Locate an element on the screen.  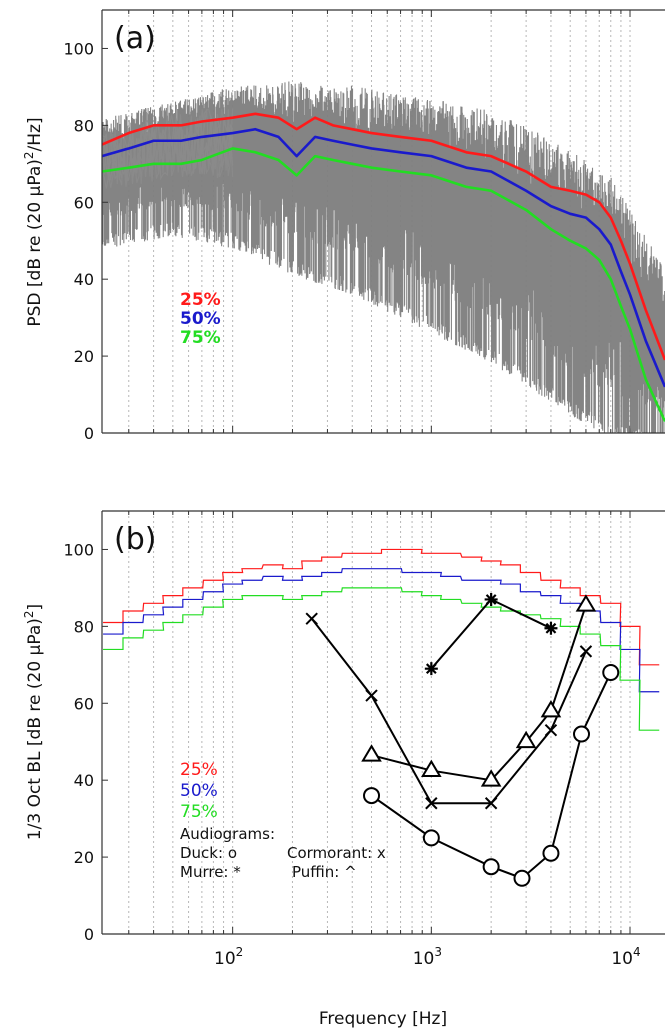
x-tick-label: 10³ is located at coordinates (427, 957).